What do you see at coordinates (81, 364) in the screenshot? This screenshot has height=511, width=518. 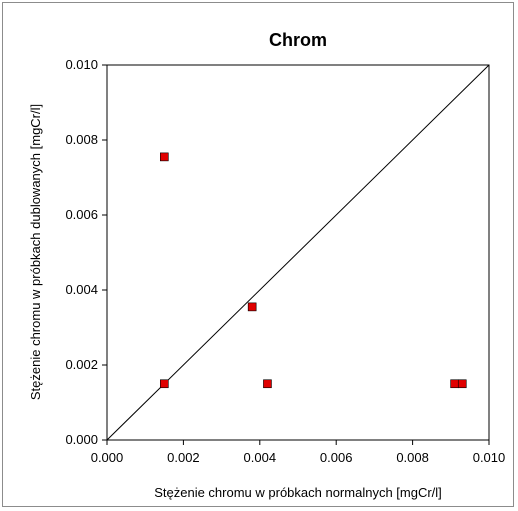 I see `y-tick-label: 0.002` at bounding box center [81, 364].